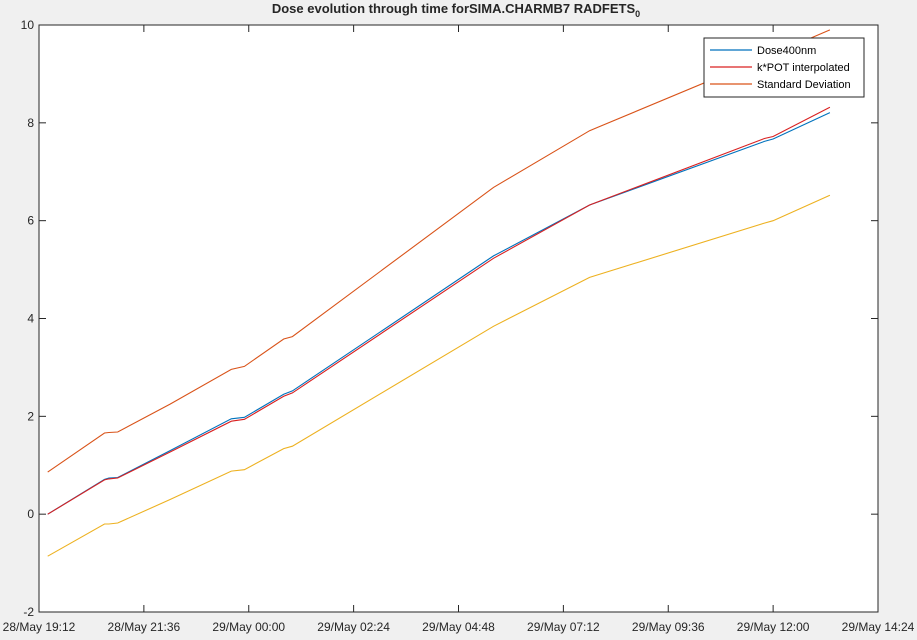  I want to click on y-tick-label: 0, so click(30, 514).